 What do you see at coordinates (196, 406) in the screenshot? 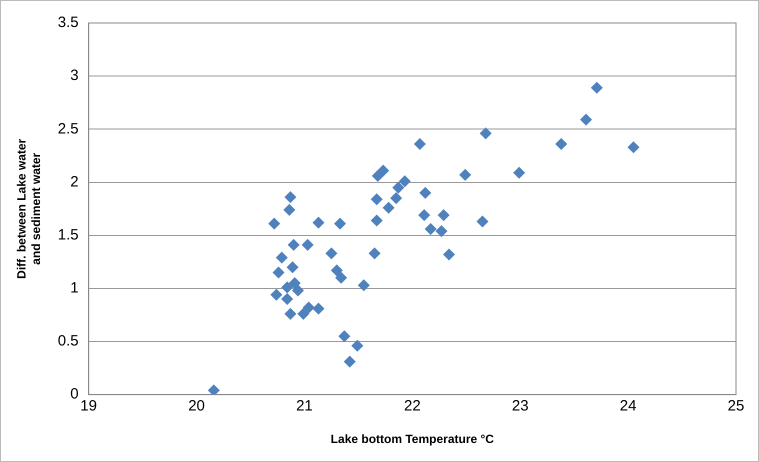
I see `x-tick-label: 20` at bounding box center [196, 406].